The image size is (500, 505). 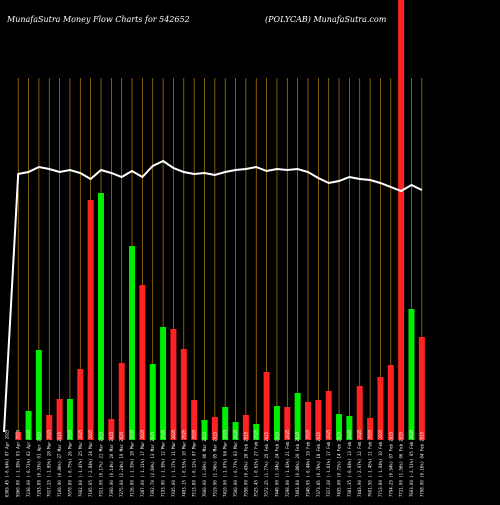 I want to click on x-tick-label: 7440.00 (1.94%) 24 Feb 2025, so click(x=276, y=464).